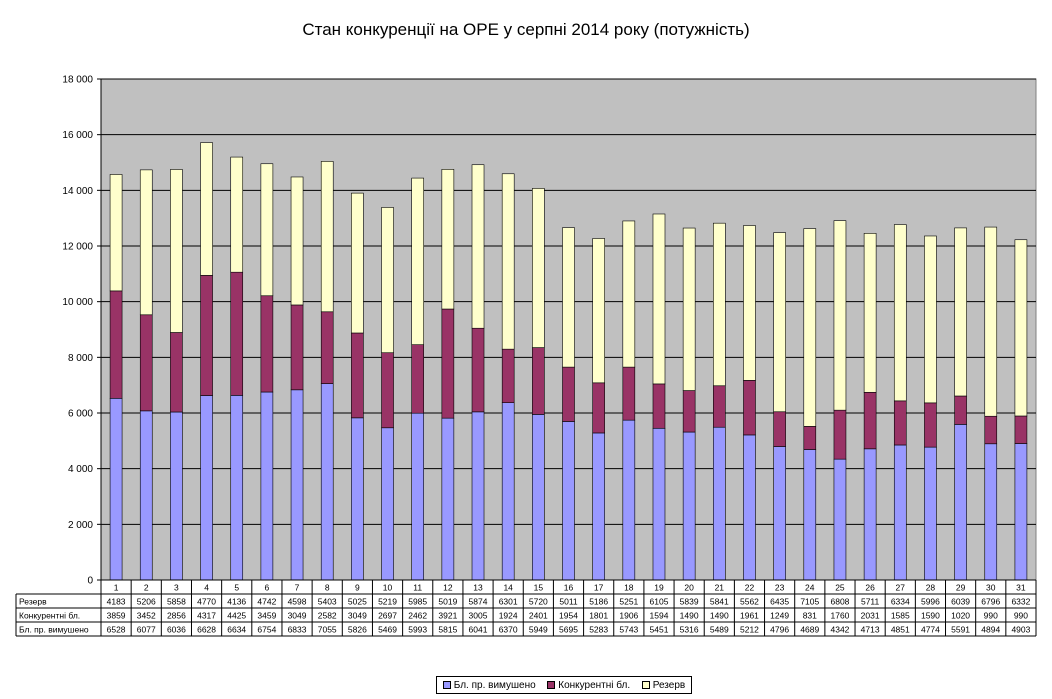 Image resolution: width=1052 pixels, height=699 pixels. Describe the element at coordinates (327, 630) in the screenshot. I see `table-cell: 7055` at that location.